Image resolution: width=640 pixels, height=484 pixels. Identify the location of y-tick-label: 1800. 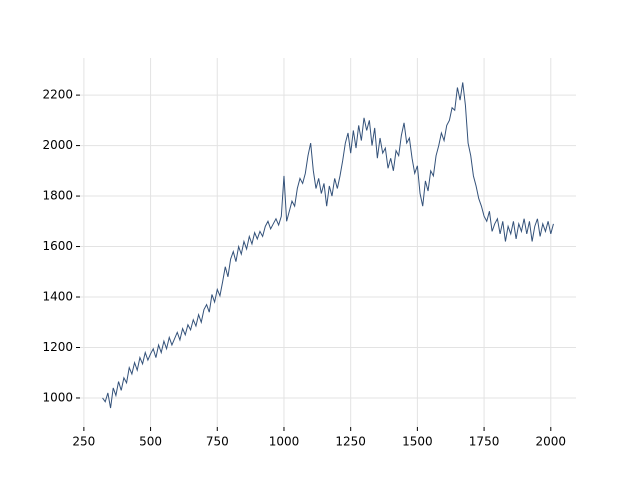
(57, 196).